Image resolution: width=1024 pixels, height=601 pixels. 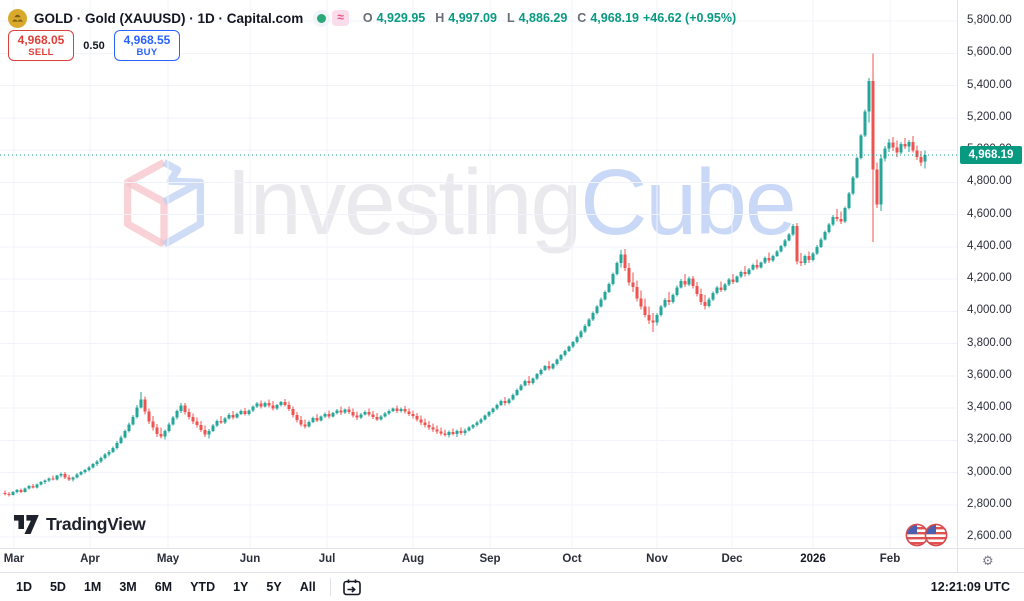 What do you see at coordinates (989, 181) in the screenshot?
I see `price-tick-label: 4,800.00` at bounding box center [989, 181].